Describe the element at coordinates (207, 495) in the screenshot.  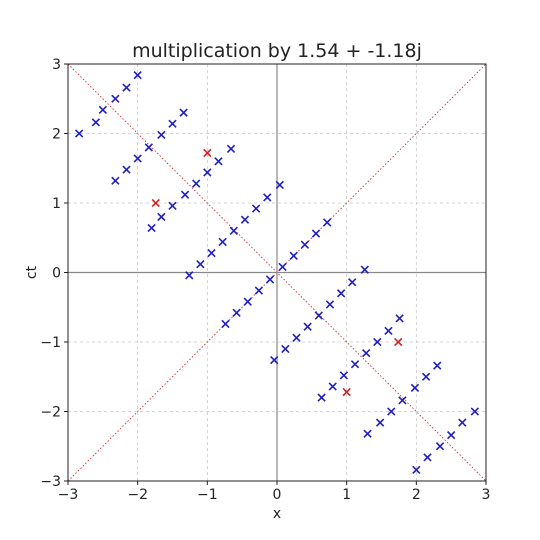
I see `x-tick-label: −1` at that location.